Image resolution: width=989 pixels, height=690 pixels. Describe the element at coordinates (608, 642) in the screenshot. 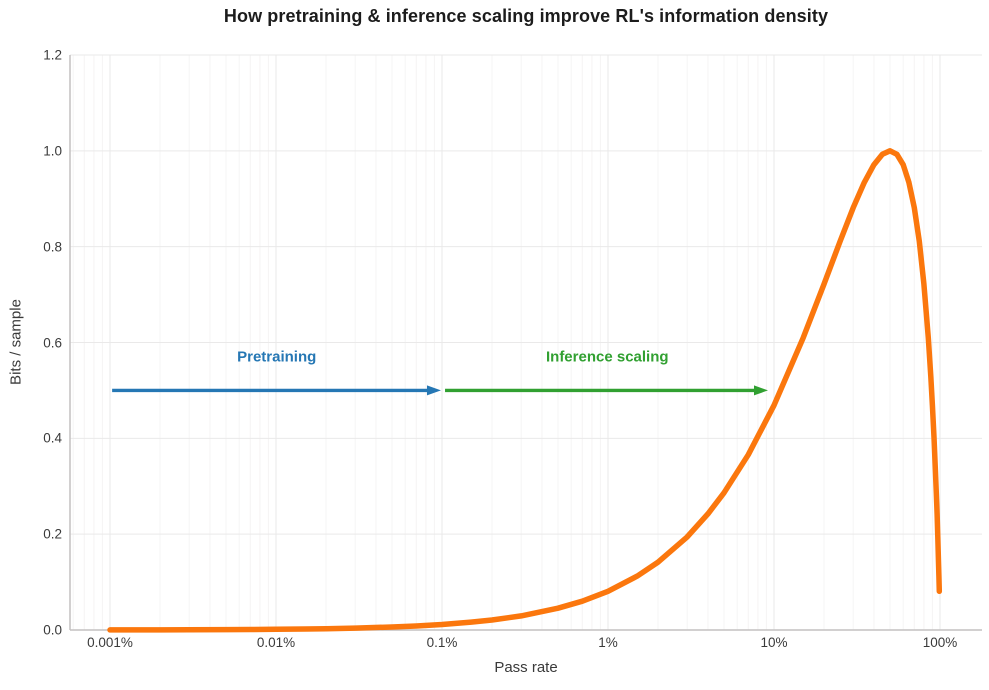

I see `x-tick-label: 1%` at that location.